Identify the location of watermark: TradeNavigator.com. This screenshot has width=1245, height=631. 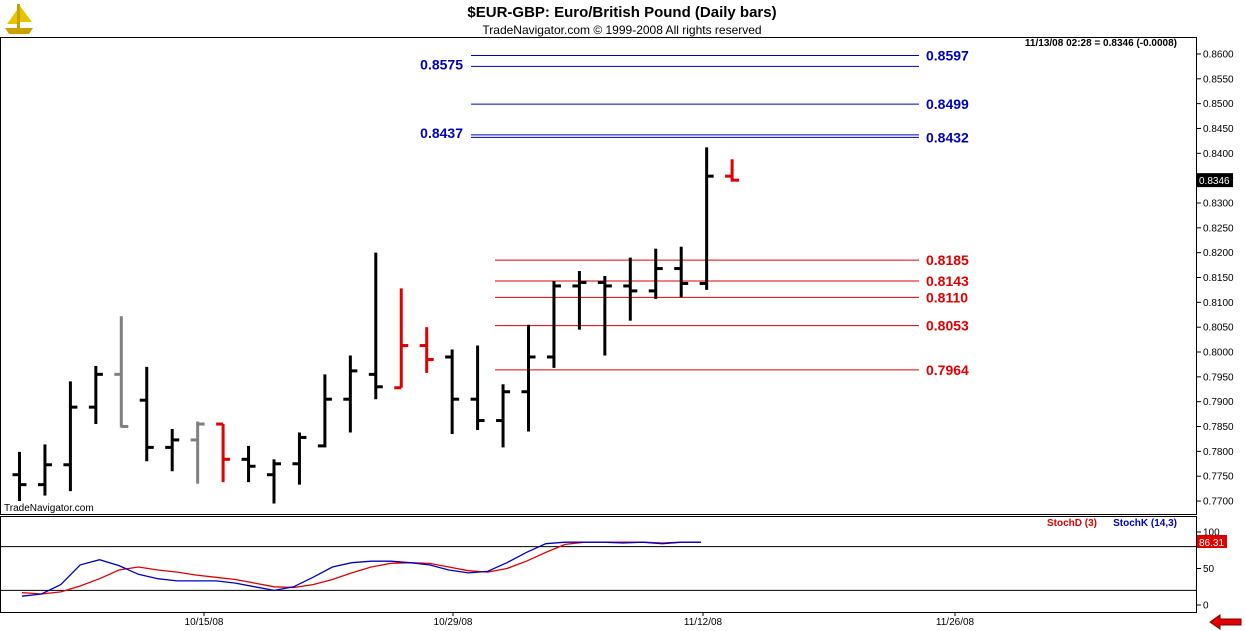
(49, 508).